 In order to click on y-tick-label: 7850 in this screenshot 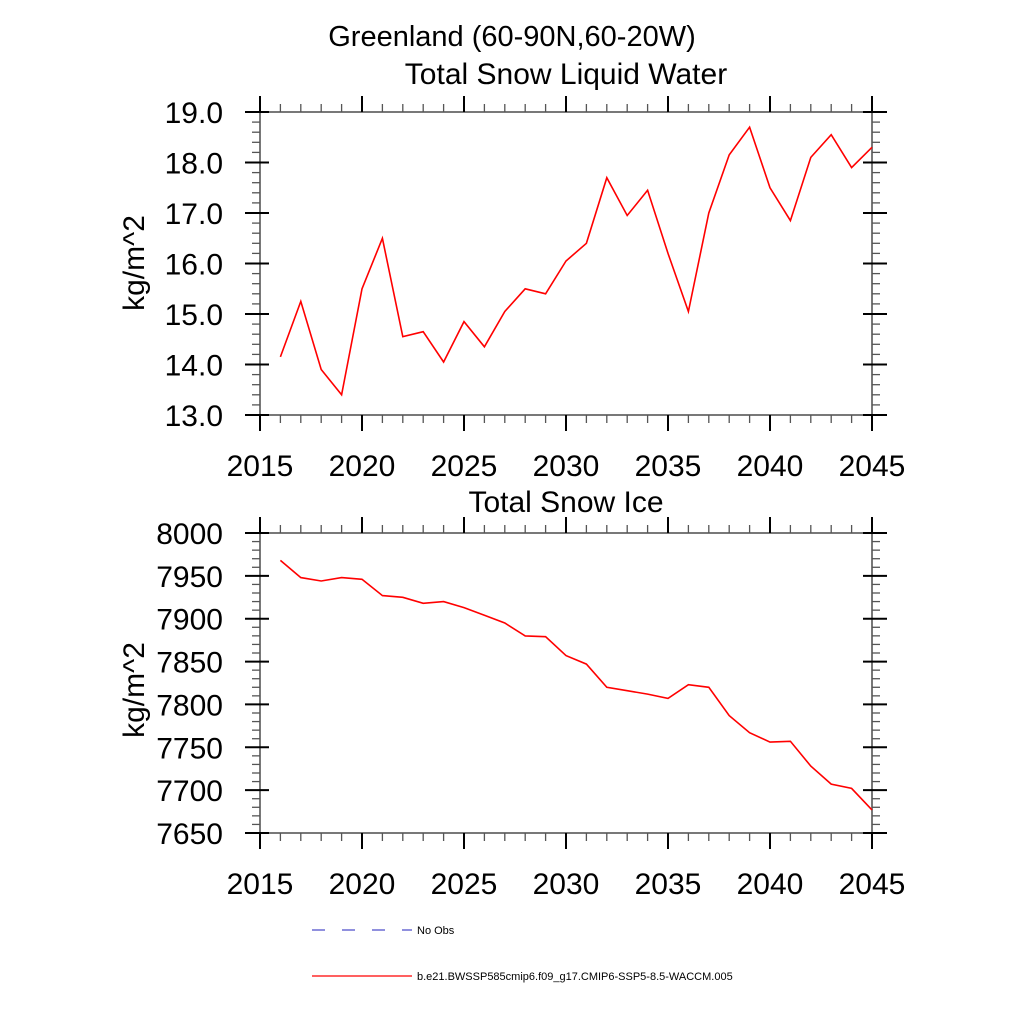, I will do `click(189, 663)`.